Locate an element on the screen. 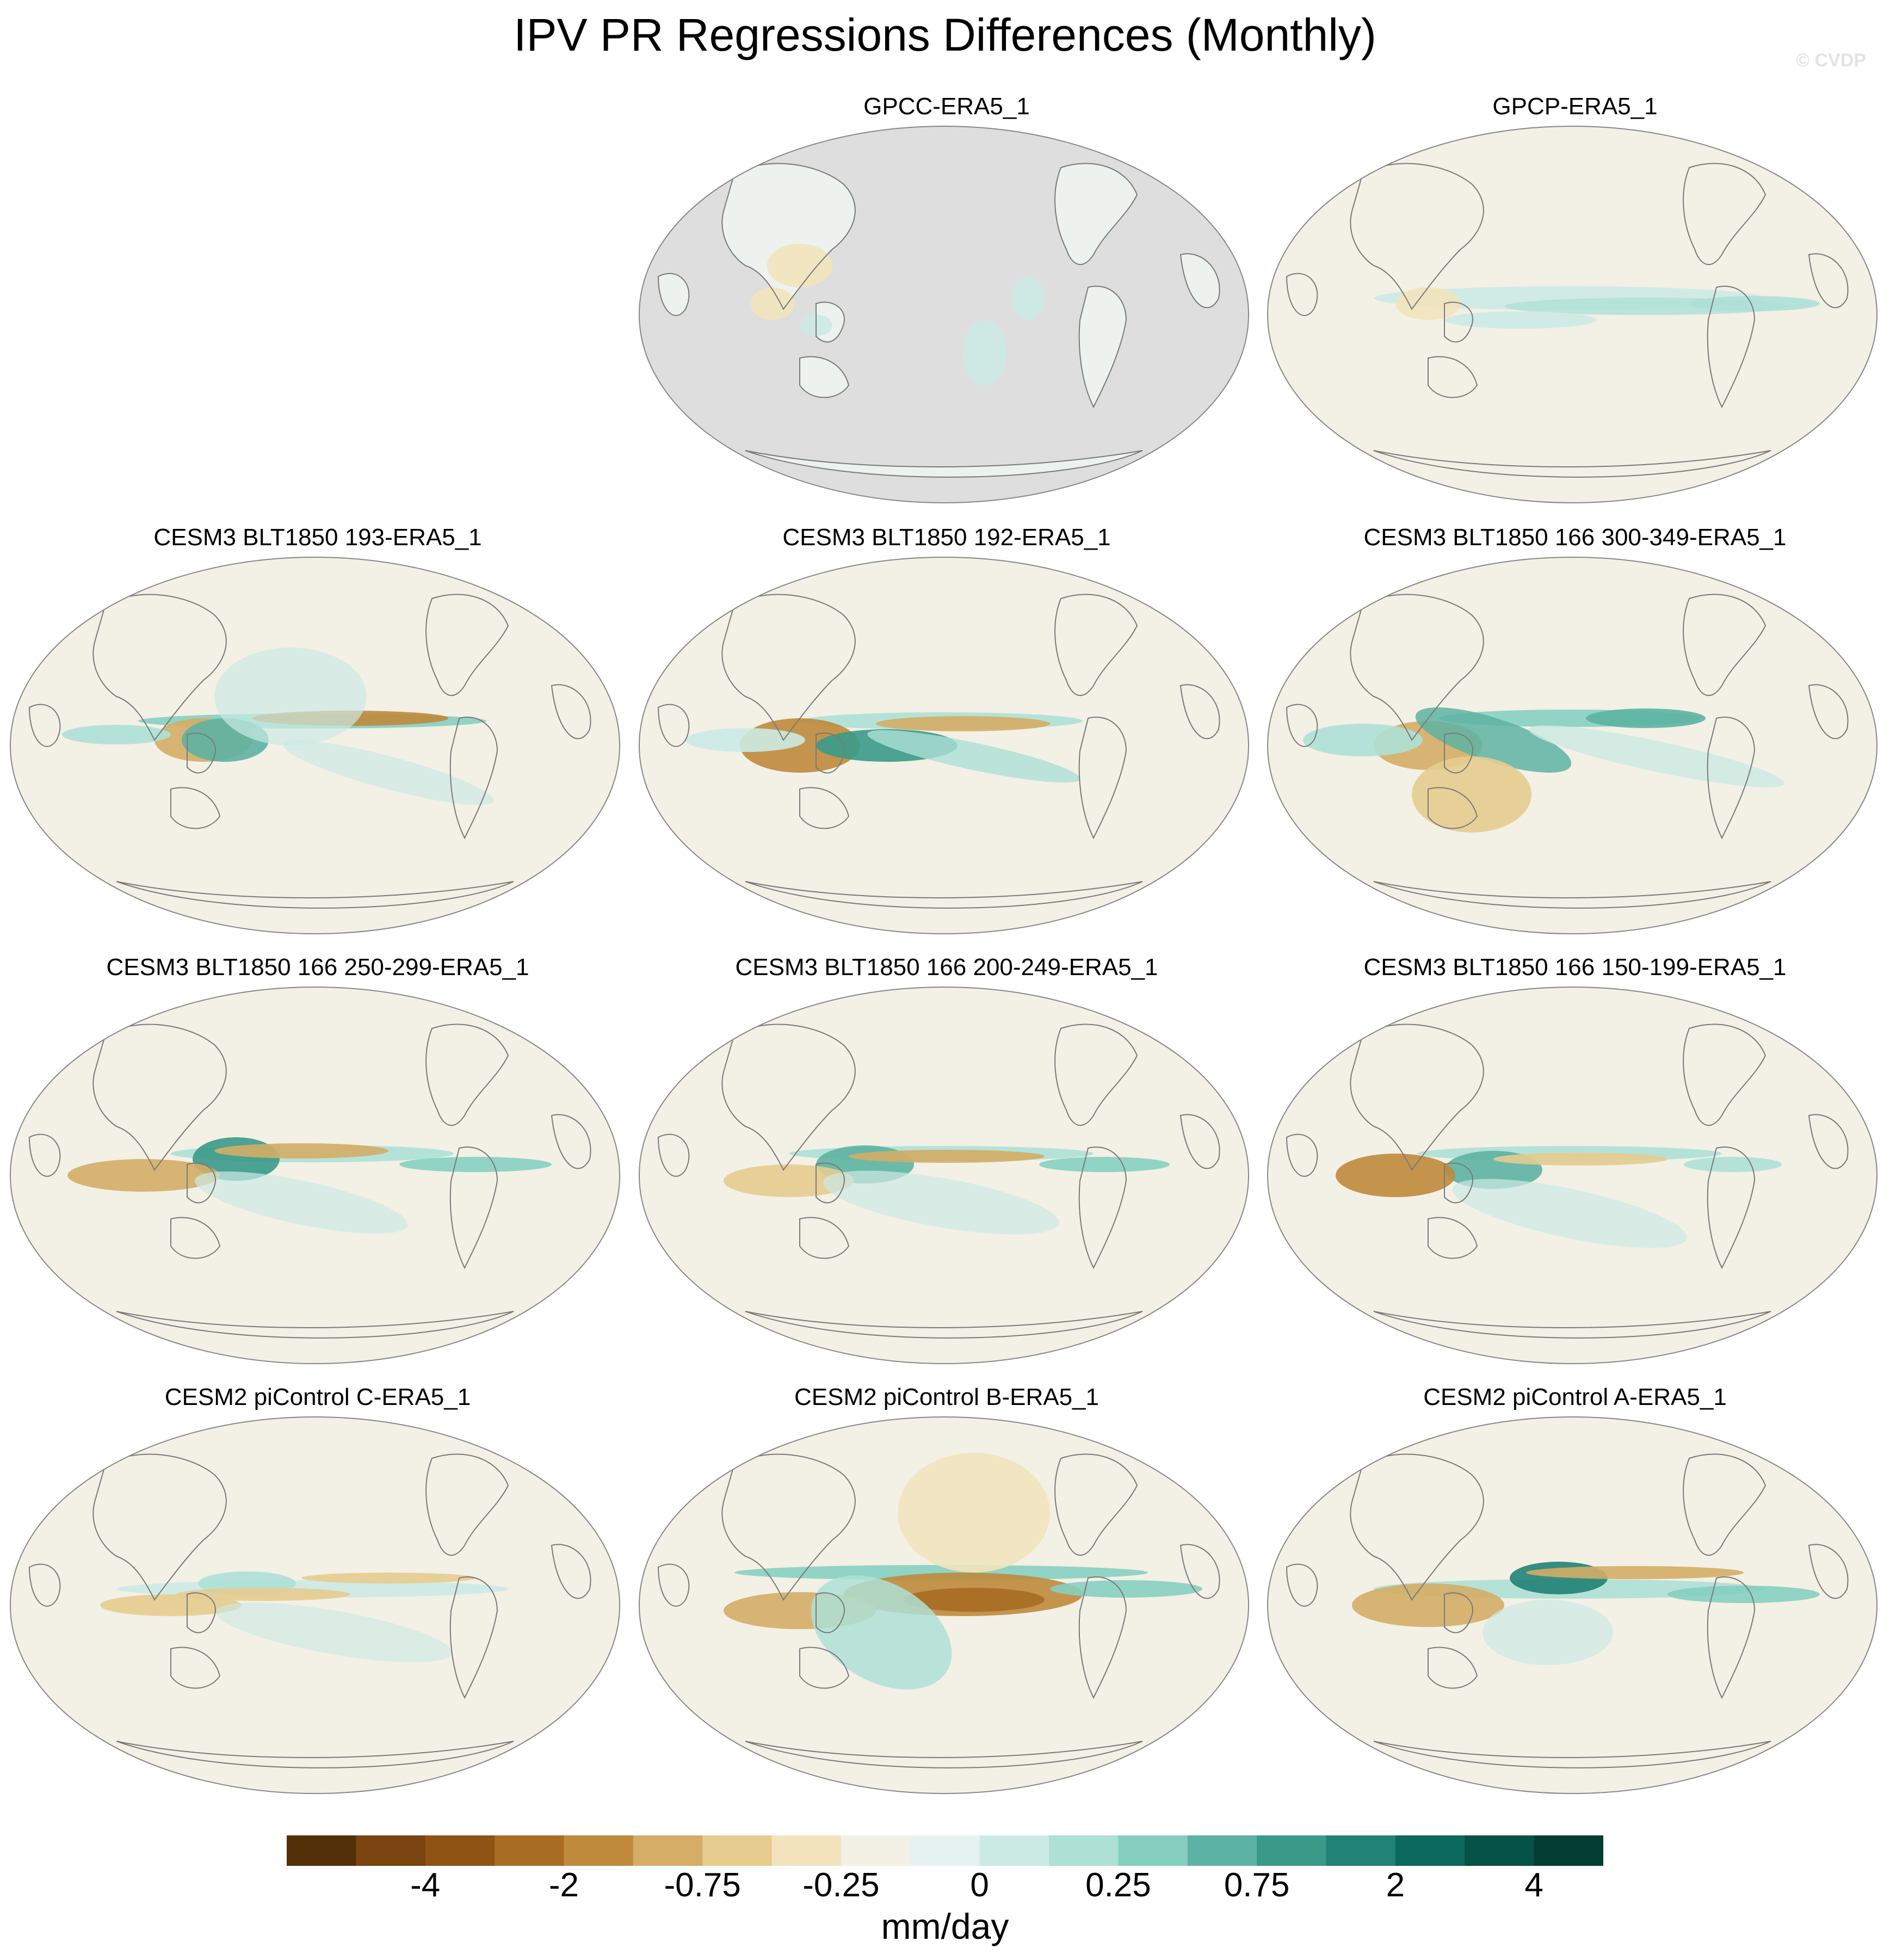 This screenshot has height=1960, width=1890. panel-title: CESM3 BLT1850 166 250-299-ERA5_1 is located at coordinates (317, 967).